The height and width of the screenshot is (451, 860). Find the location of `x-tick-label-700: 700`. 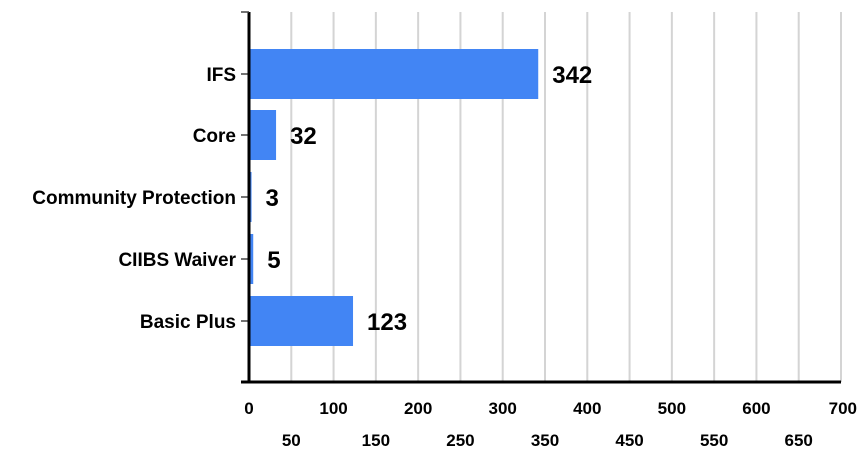

x-tick-label-700: 700 is located at coordinates (843, 408).